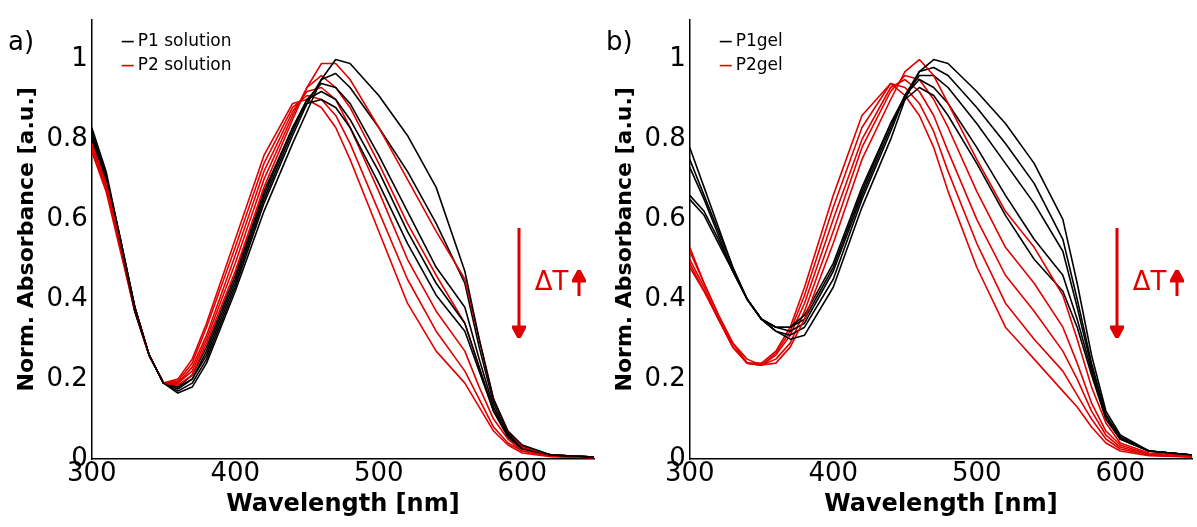 This screenshot has width=1197, height=527. What do you see at coordinates (759, 40) in the screenshot?
I see `legend-label: P1gel` at bounding box center [759, 40].